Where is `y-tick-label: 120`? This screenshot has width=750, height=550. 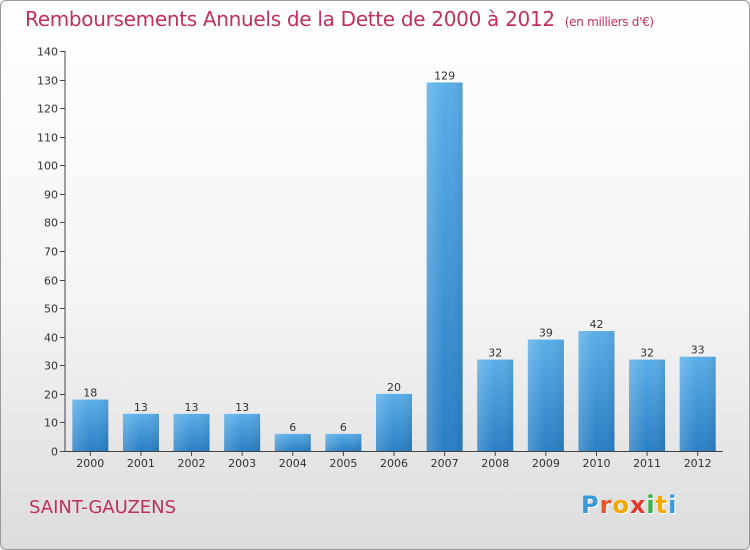
y-tick-label: 120 is located at coordinates (47, 109).